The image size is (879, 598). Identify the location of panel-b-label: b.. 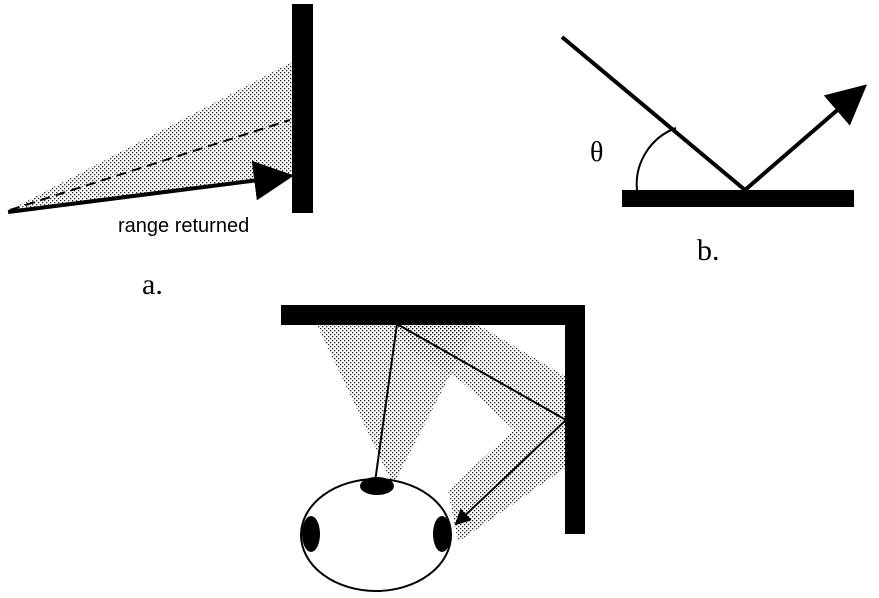
(708, 250).